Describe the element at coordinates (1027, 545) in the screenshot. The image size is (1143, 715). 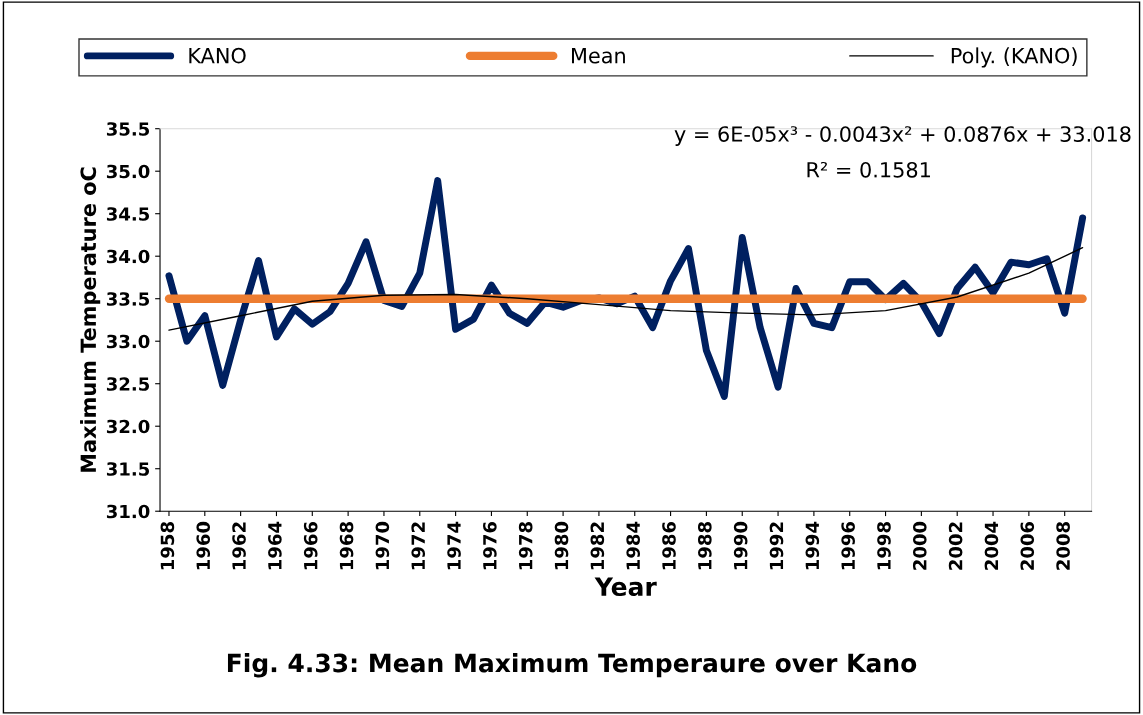
I see `x-tick-label: 2006` at that location.